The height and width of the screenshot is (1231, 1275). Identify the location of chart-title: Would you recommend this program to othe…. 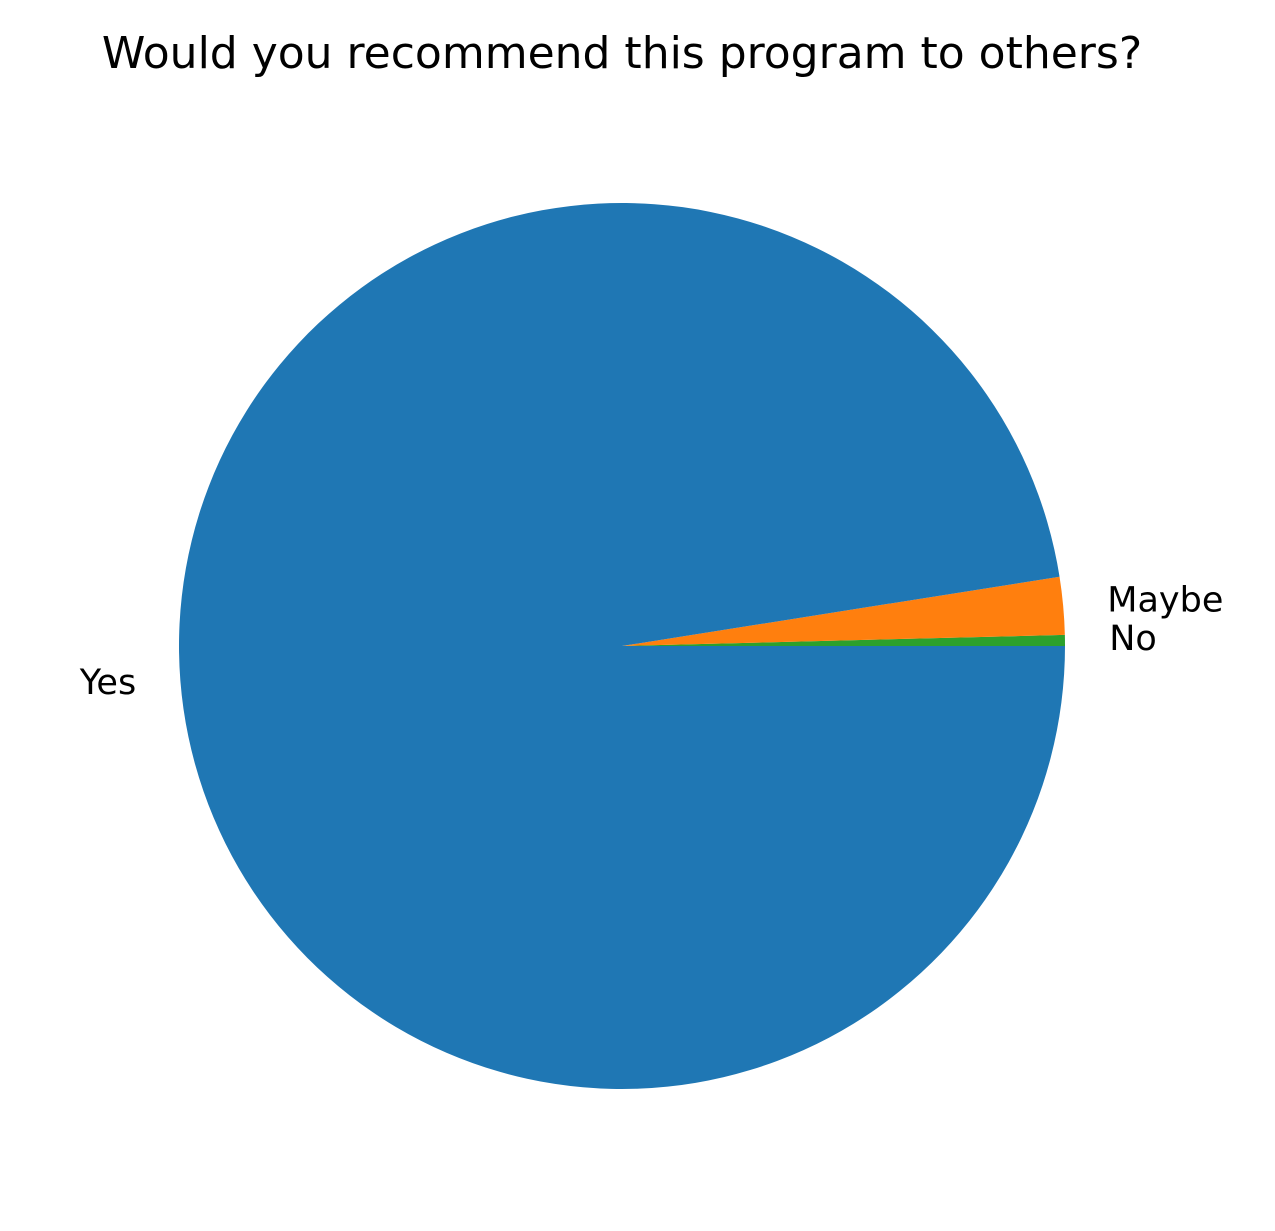
(622, 53).